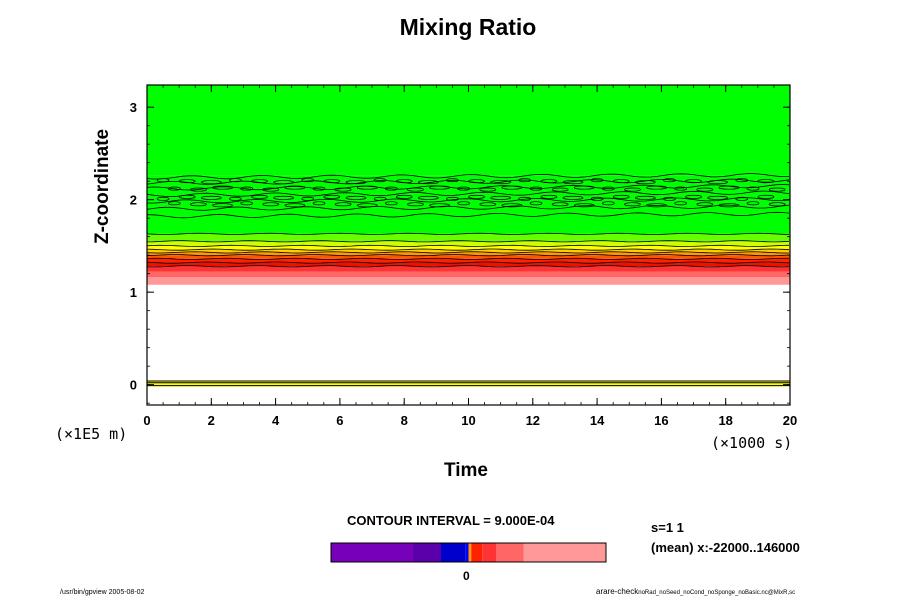 The width and height of the screenshot is (900, 600). Describe the element at coordinates (468, 420) in the screenshot. I see `x-tick-label-5: 10` at that location.